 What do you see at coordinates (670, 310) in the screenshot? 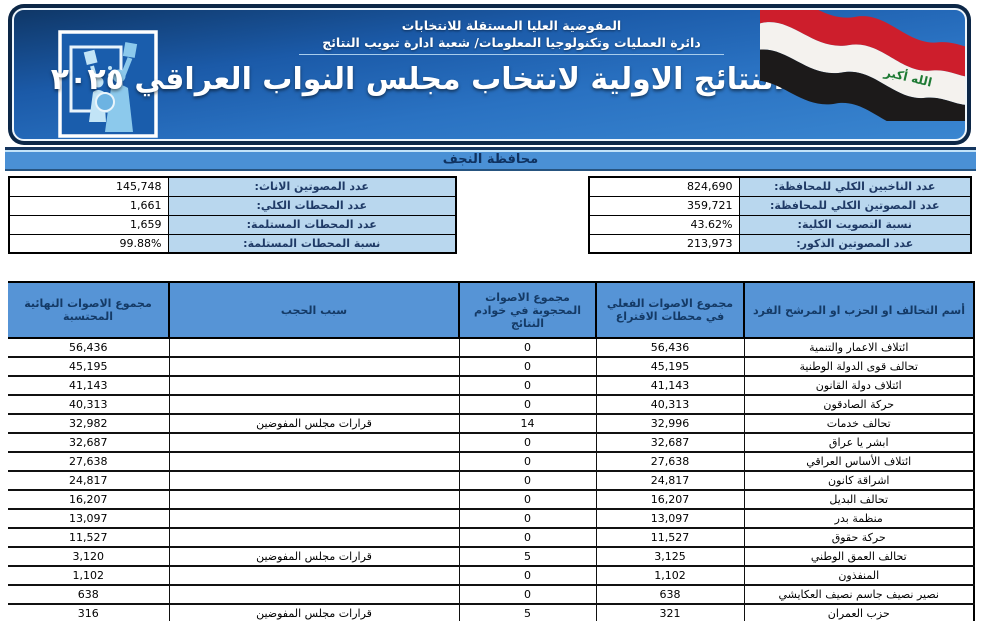
I see `header-station-votes: مجموع الاصوات الفعلي في محطات الاقتراع` at bounding box center [670, 310].